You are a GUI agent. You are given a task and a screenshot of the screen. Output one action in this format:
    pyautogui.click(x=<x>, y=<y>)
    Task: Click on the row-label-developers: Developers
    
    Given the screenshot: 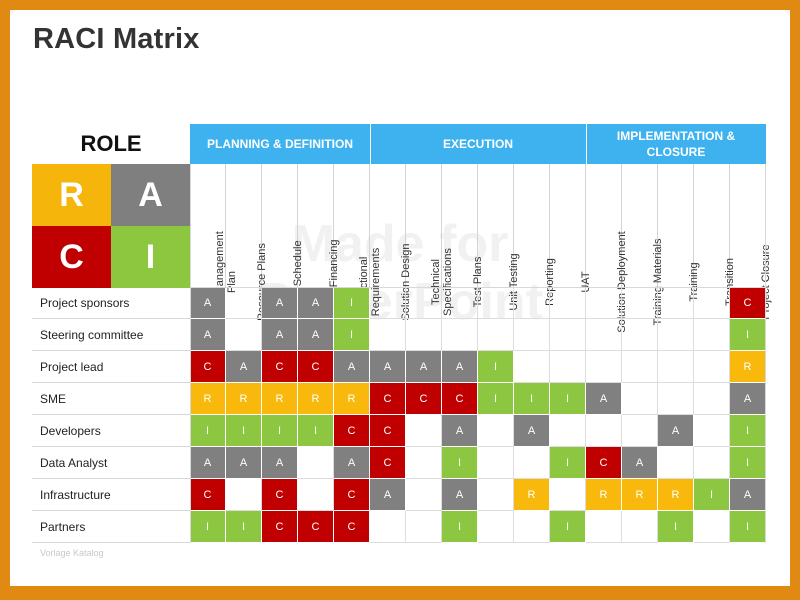 What is the action you would take?
    pyautogui.click(x=111, y=431)
    